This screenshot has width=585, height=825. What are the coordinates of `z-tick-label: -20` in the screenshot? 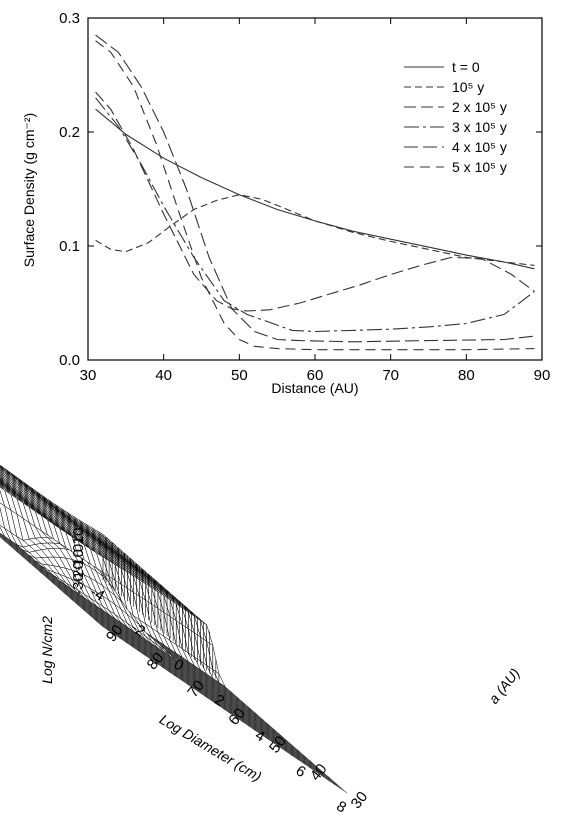 It's located at (78, 572).